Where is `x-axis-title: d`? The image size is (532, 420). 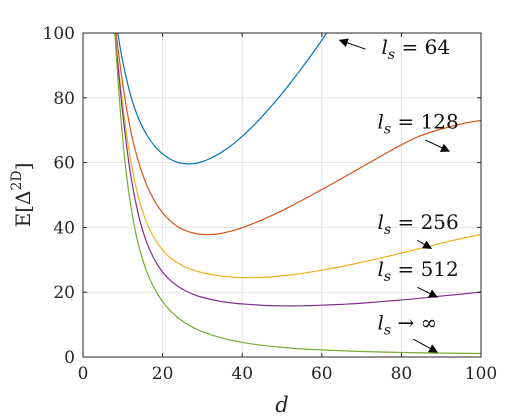 x-axis-title: d is located at coordinates (281, 405).